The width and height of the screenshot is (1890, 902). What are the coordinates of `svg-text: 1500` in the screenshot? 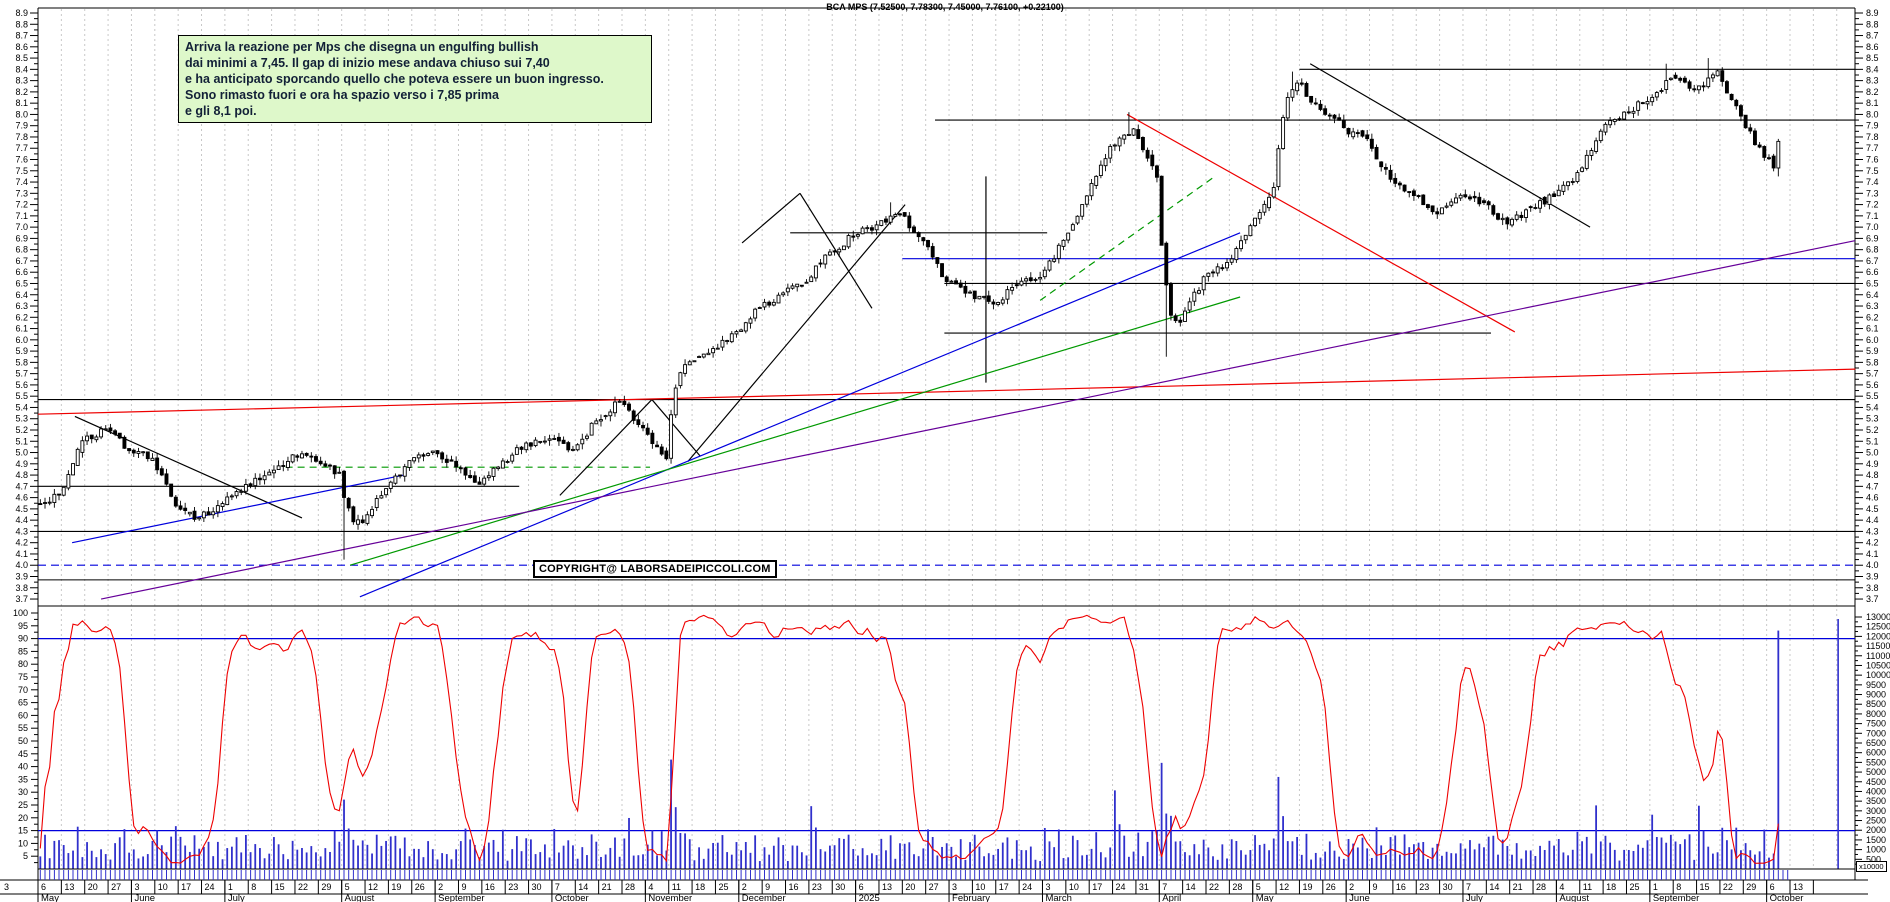 It's located at (1876, 840).